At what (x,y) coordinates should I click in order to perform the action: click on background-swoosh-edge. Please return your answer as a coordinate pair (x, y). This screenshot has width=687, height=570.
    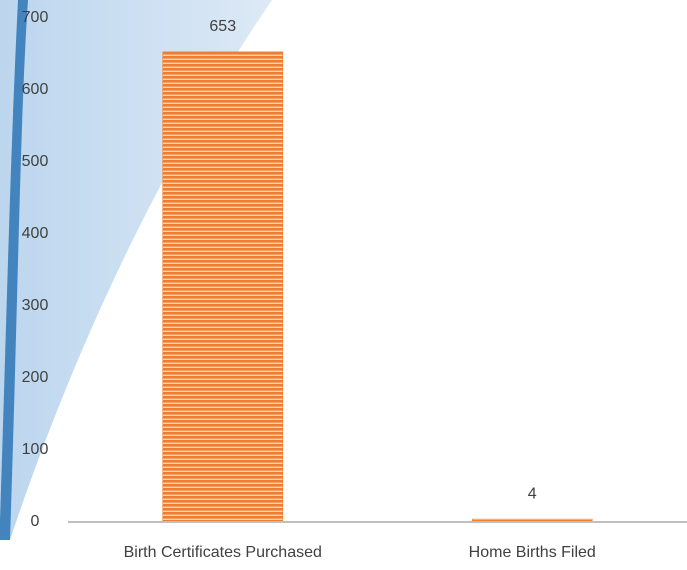
    Looking at the image, I should click on (14, 270).